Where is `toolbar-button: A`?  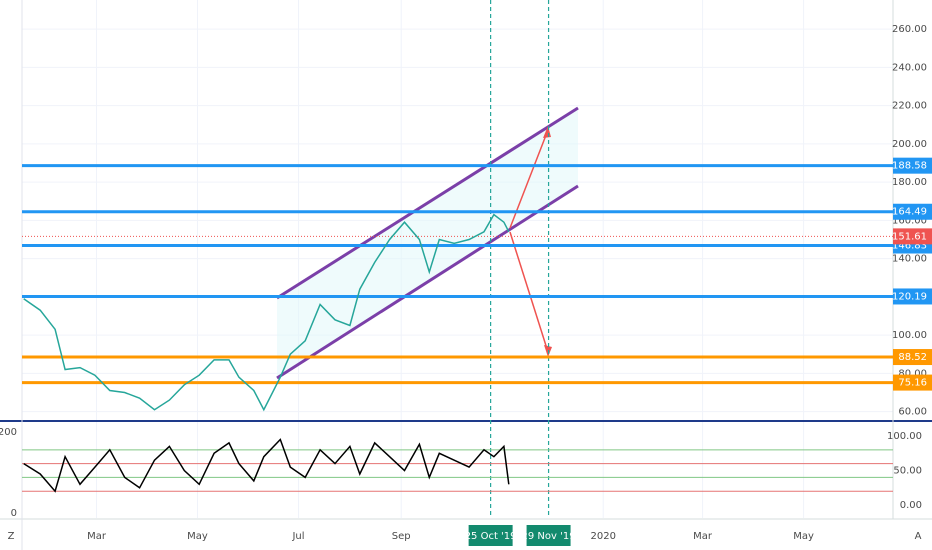 toolbar-button: A is located at coordinates (918, 536).